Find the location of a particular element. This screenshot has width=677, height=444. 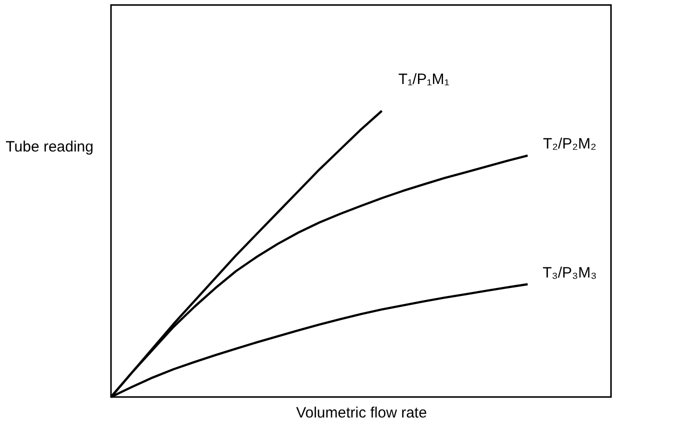

series-label: T₁/P₁M₁ is located at coordinates (424, 79).